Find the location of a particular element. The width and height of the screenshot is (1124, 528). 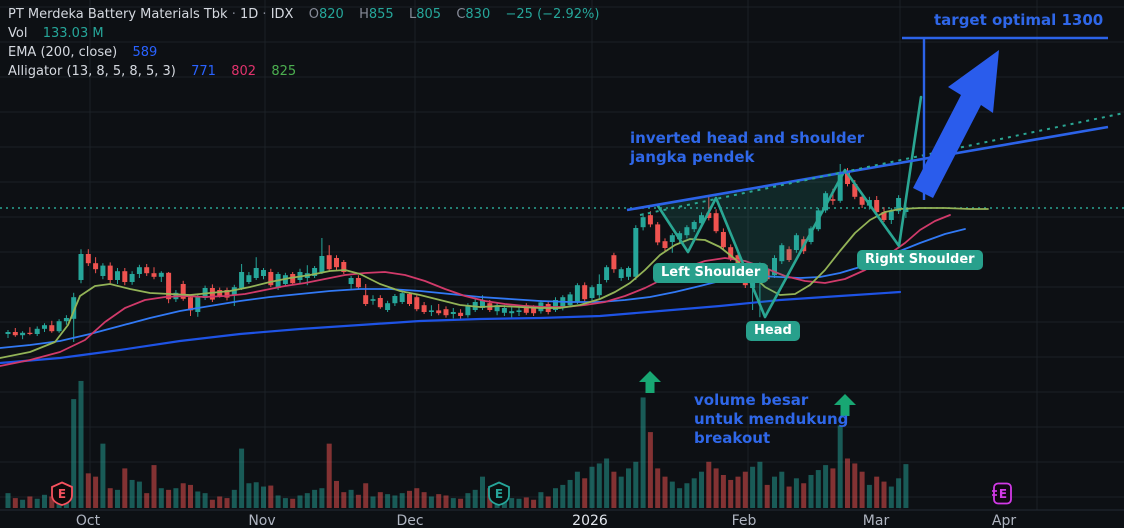

volume-value: 133.03 M is located at coordinates (73, 33).